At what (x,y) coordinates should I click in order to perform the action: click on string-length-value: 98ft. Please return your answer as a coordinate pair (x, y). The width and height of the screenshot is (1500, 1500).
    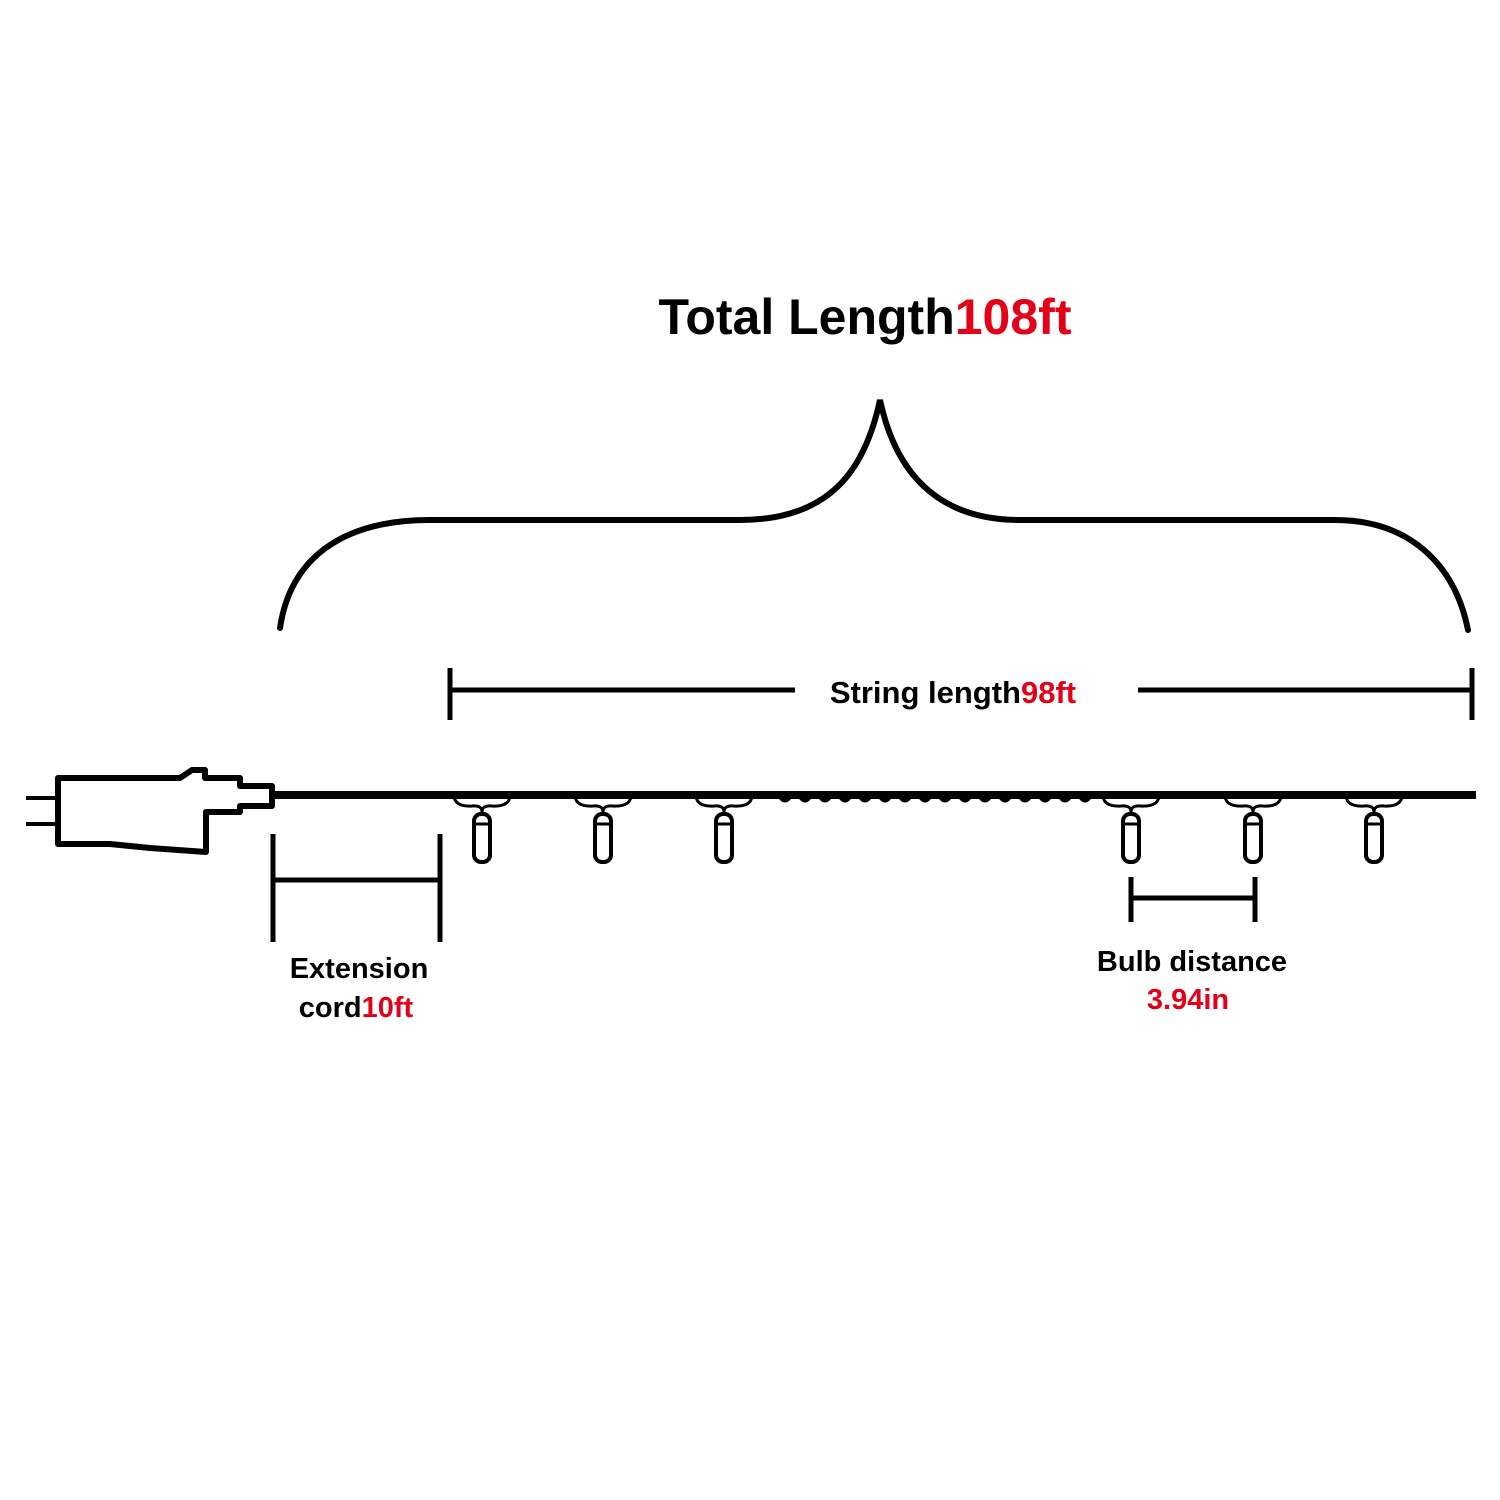
    Looking at the image, I should click on (1048, 692).